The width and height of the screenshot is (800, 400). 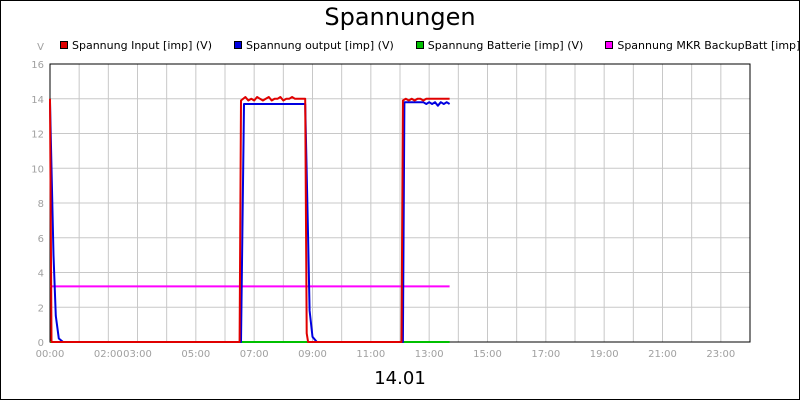 I want to click on x-tick-label: 05:00, so click(x=195, y=354).